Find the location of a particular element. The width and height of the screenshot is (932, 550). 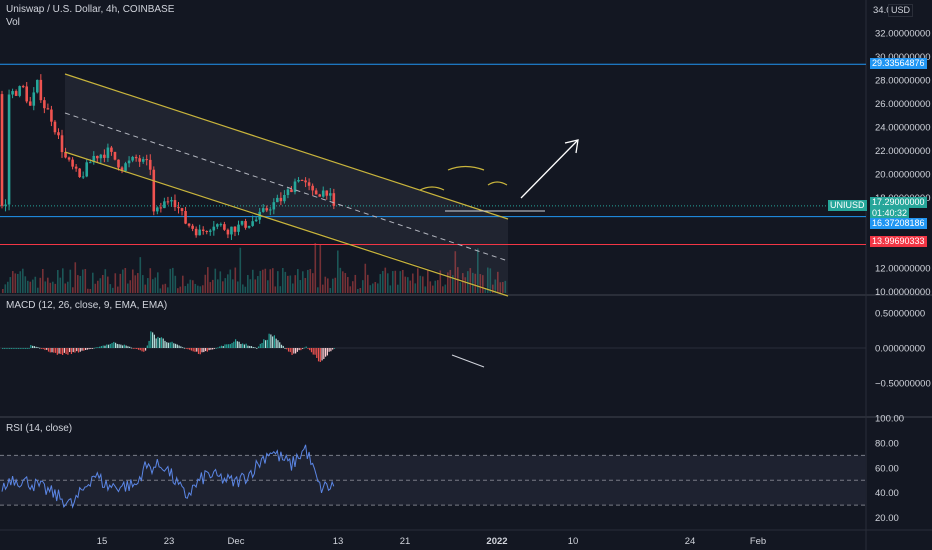

red-level-price-tag: 13.99690333 is located at coordinates (898, 241).